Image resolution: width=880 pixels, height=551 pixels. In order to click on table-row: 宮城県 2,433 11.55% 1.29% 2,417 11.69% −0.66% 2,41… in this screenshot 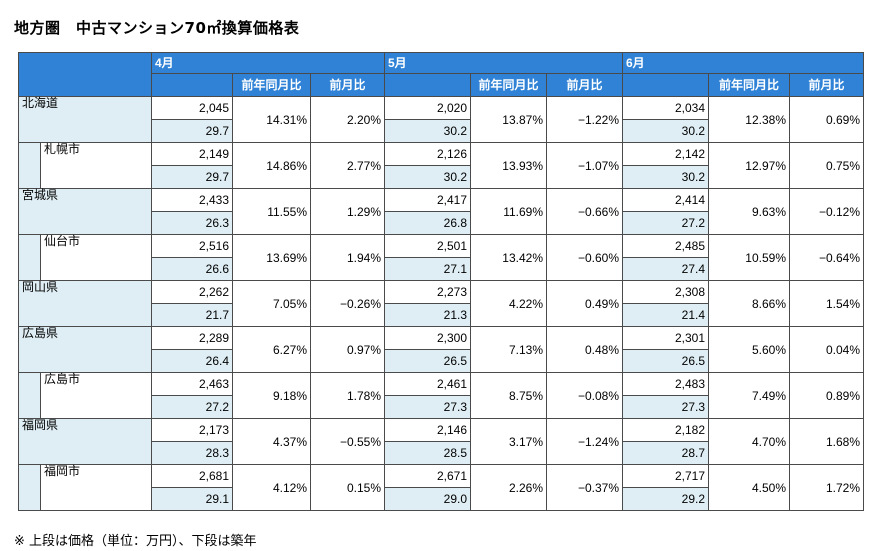, I will do `click(441, 211)`.